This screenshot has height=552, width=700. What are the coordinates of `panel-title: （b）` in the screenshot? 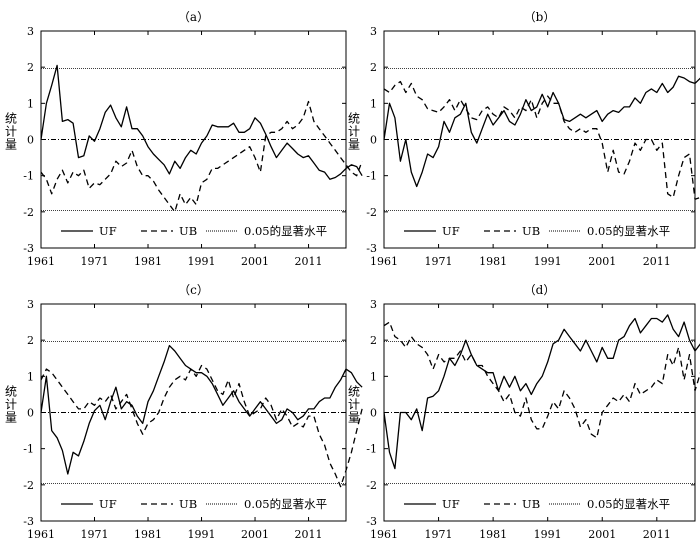 It's located at (540, 17).